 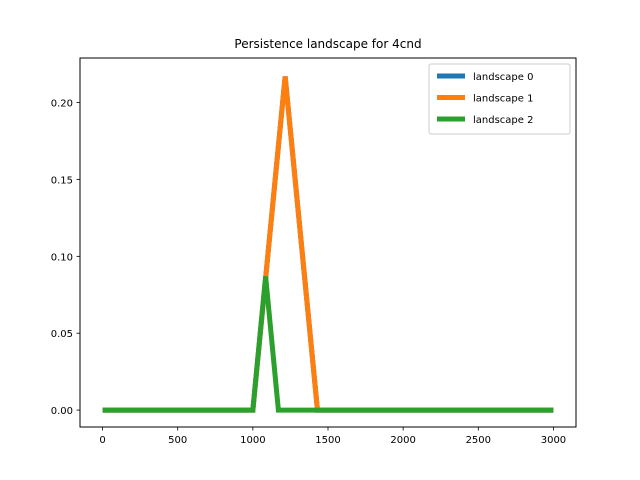 What do you see at coordinates (553, 440) in the screenshot?
I see `x-tick-label: 3000` at bounding box center [553, 440].